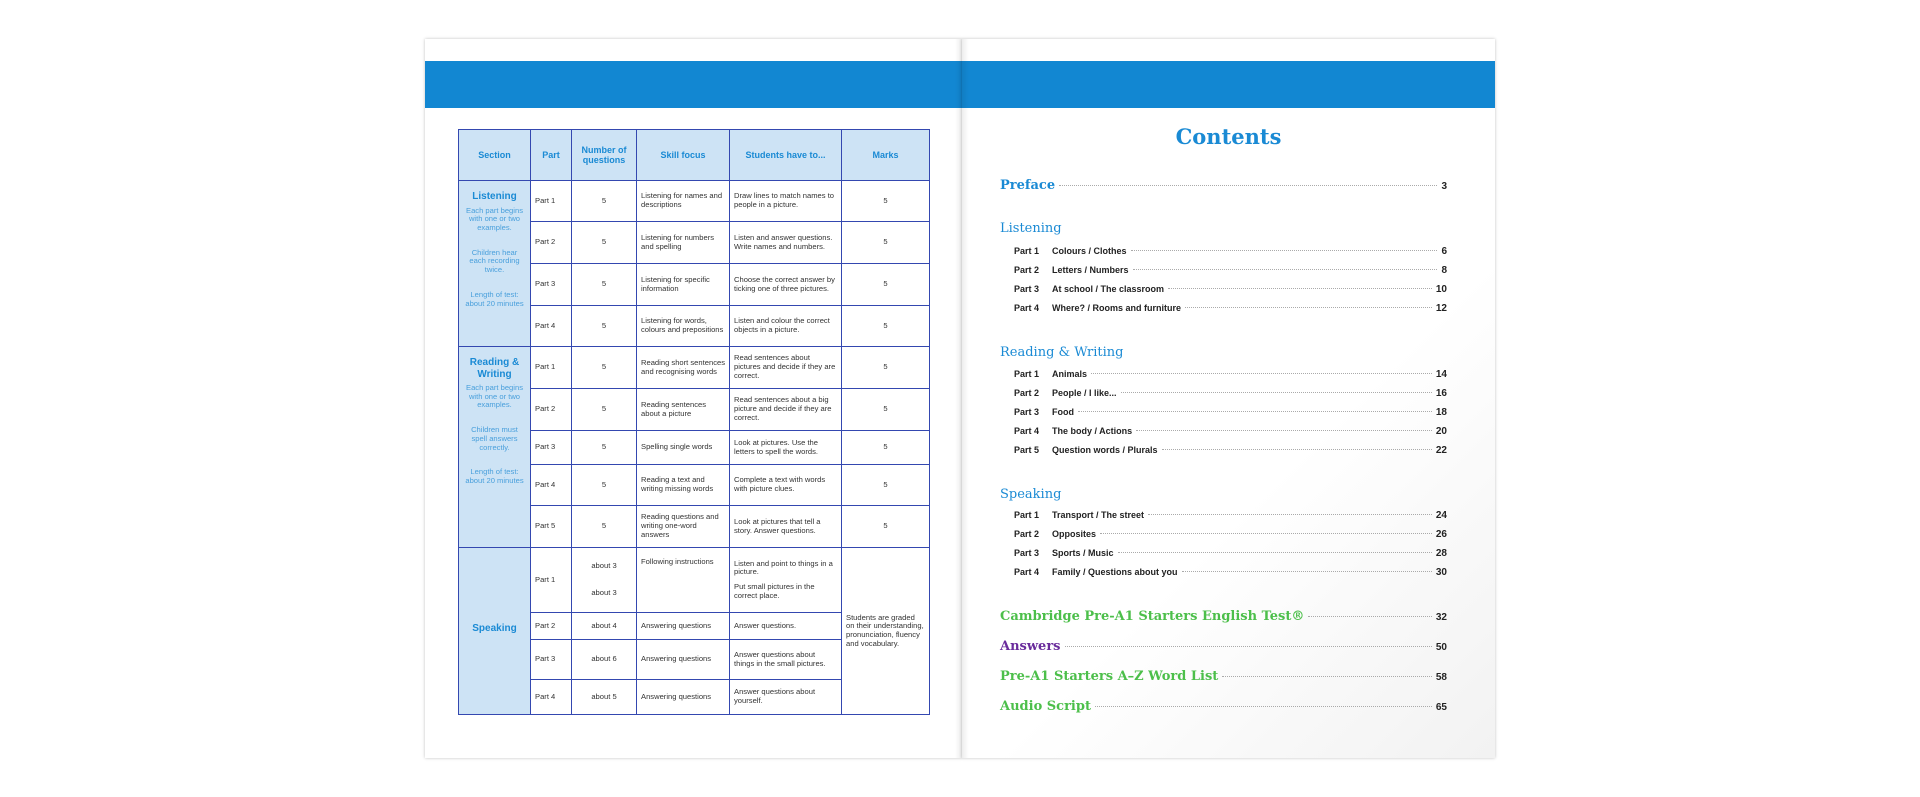  What do you see at coordinates (1230, 450) in the screenshot?
I see `toc-item: Part 5 Question words / Plurals 22` at bounding box center [1230, 450].